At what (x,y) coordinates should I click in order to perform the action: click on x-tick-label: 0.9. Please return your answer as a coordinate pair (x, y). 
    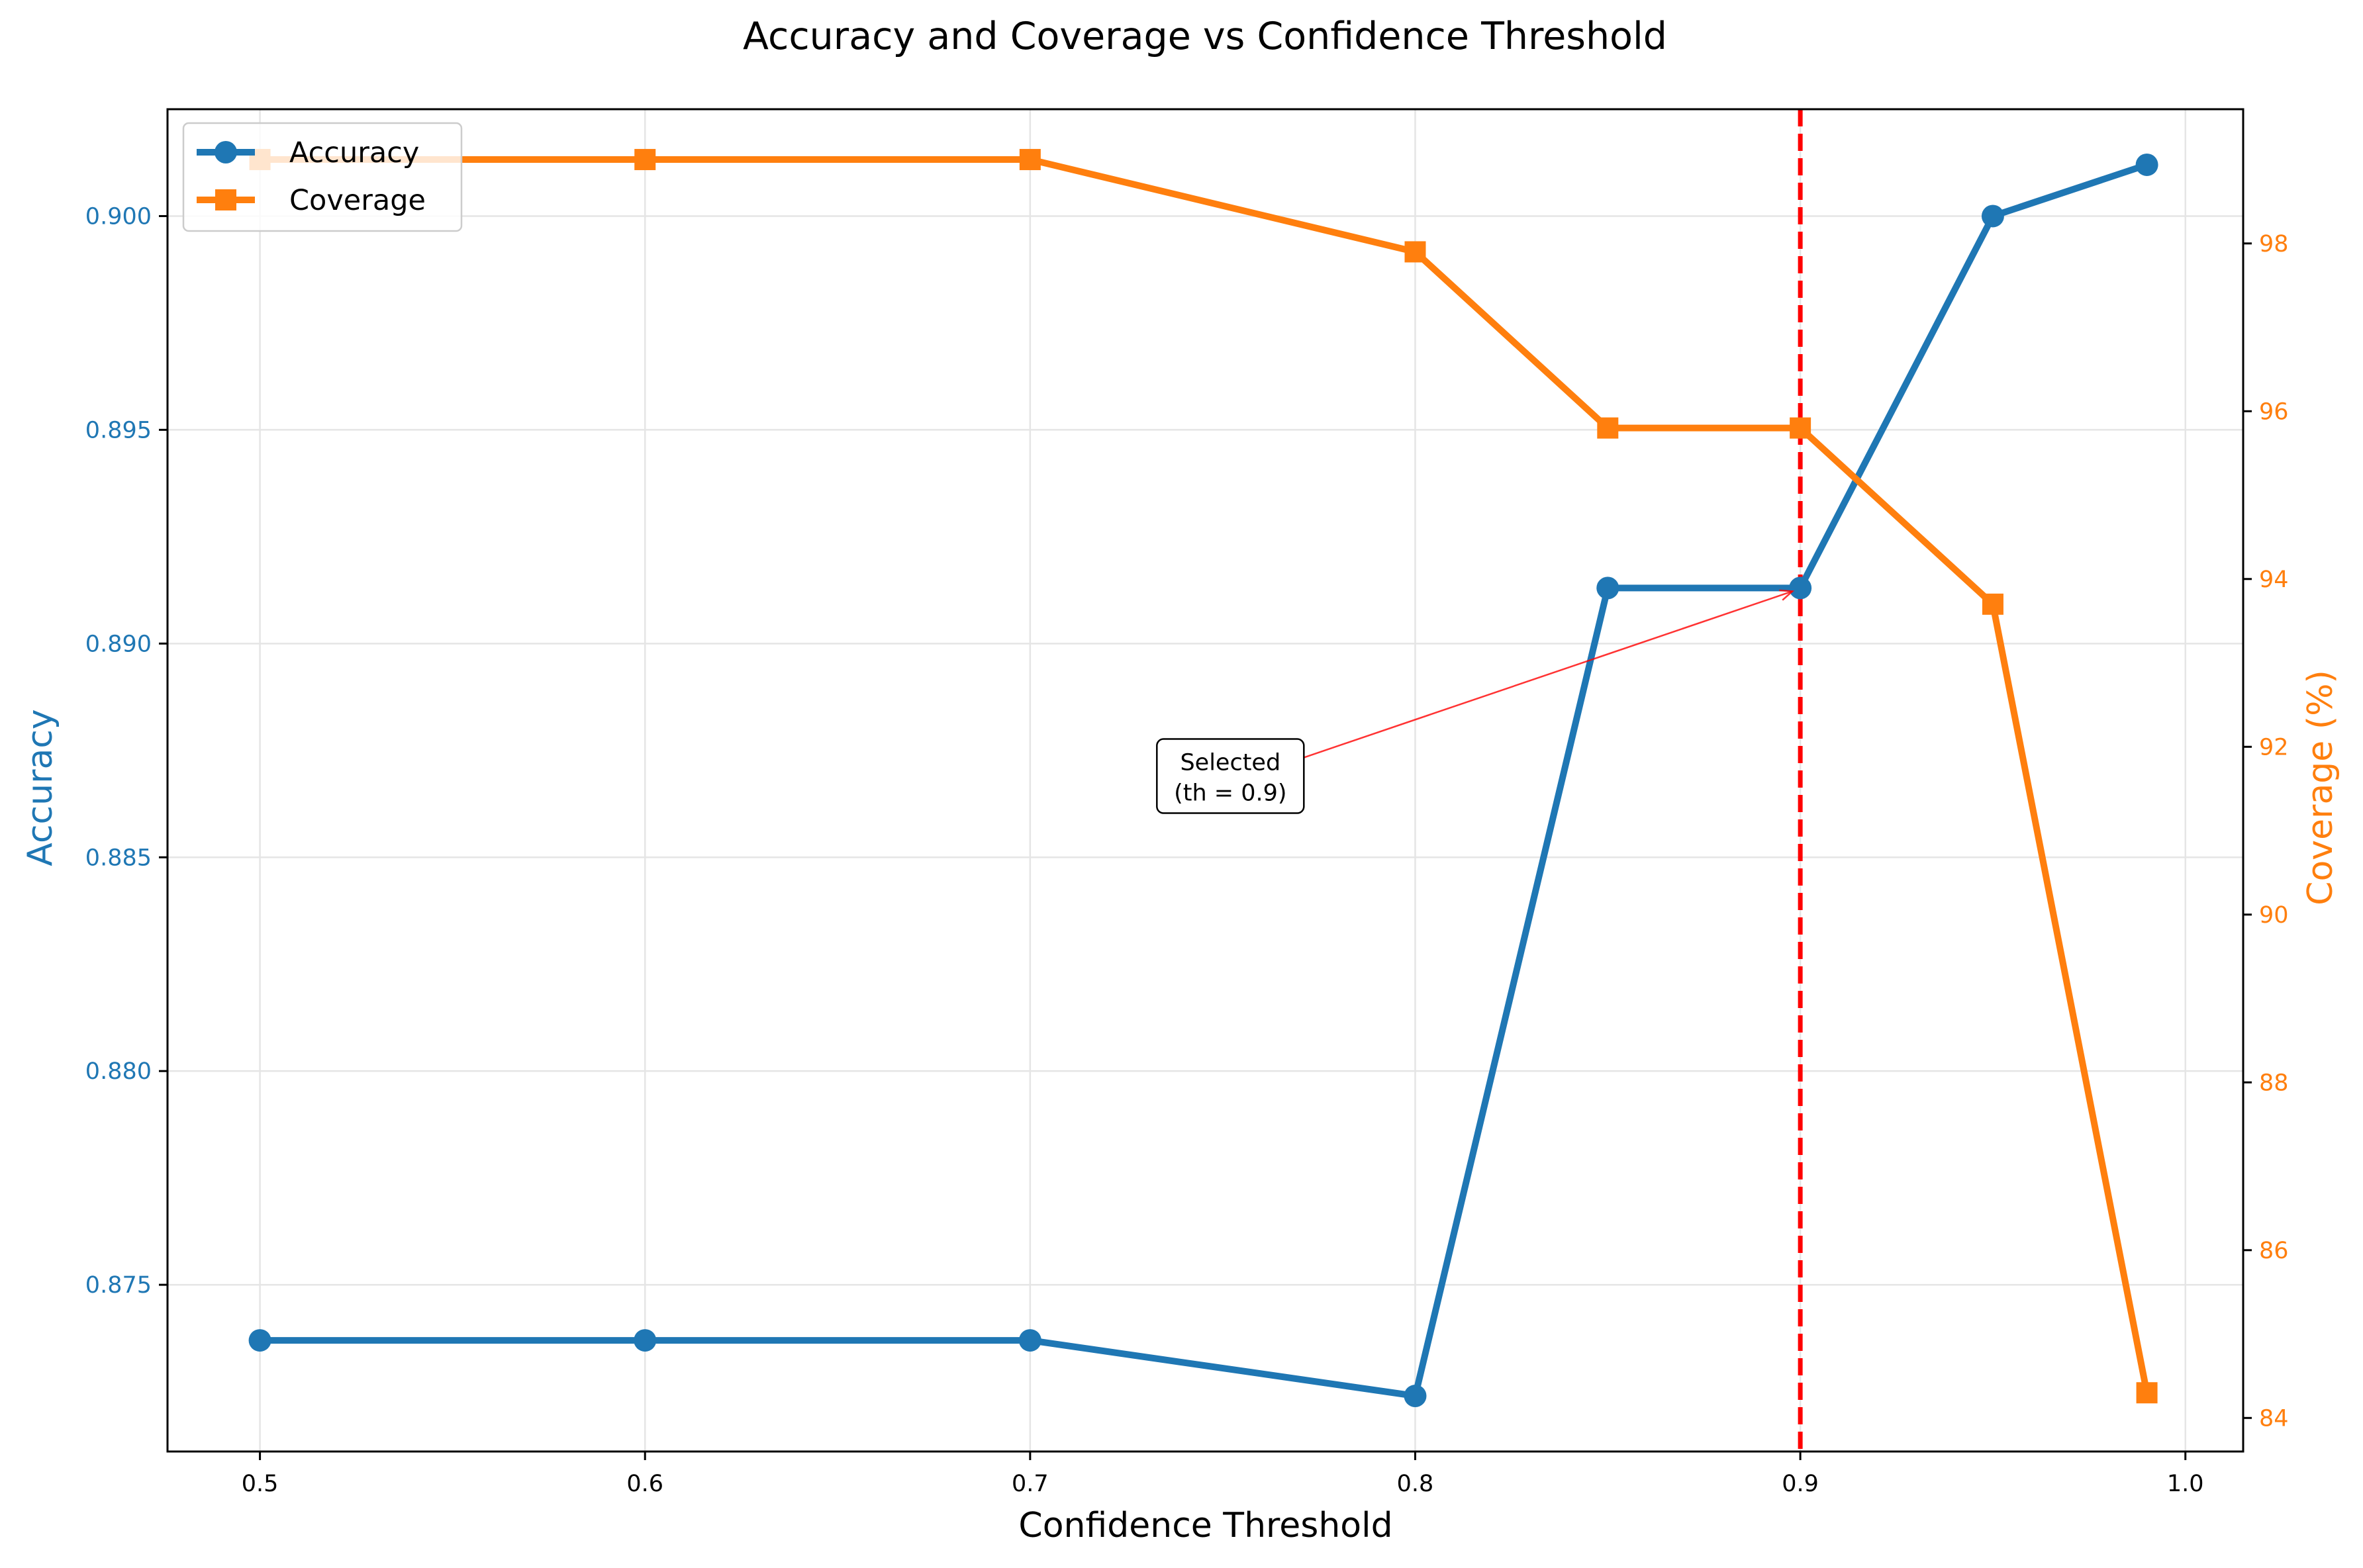
    Looking at the image, I should click on (1801, 1484).